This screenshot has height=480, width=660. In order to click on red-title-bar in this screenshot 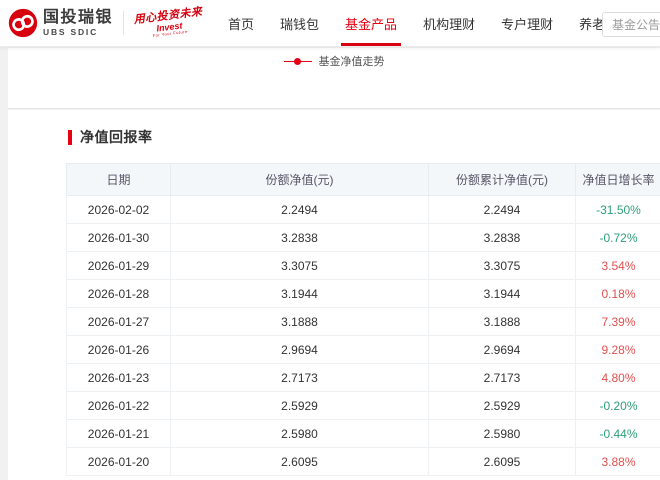, I will do `click(70, 137)`.